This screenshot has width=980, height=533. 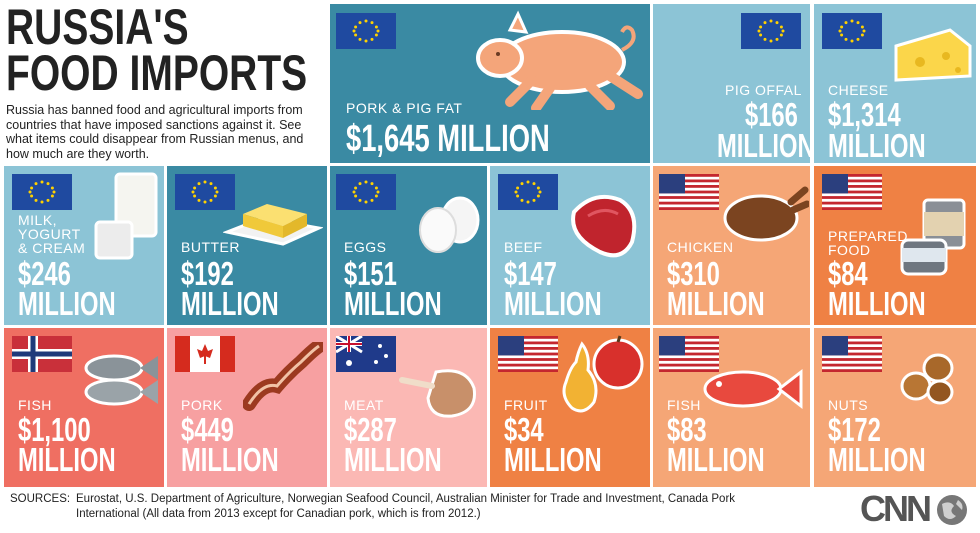 I want to click on tile-meat-australia: MEAT $287 MILLION, so click(x=408, y=407).